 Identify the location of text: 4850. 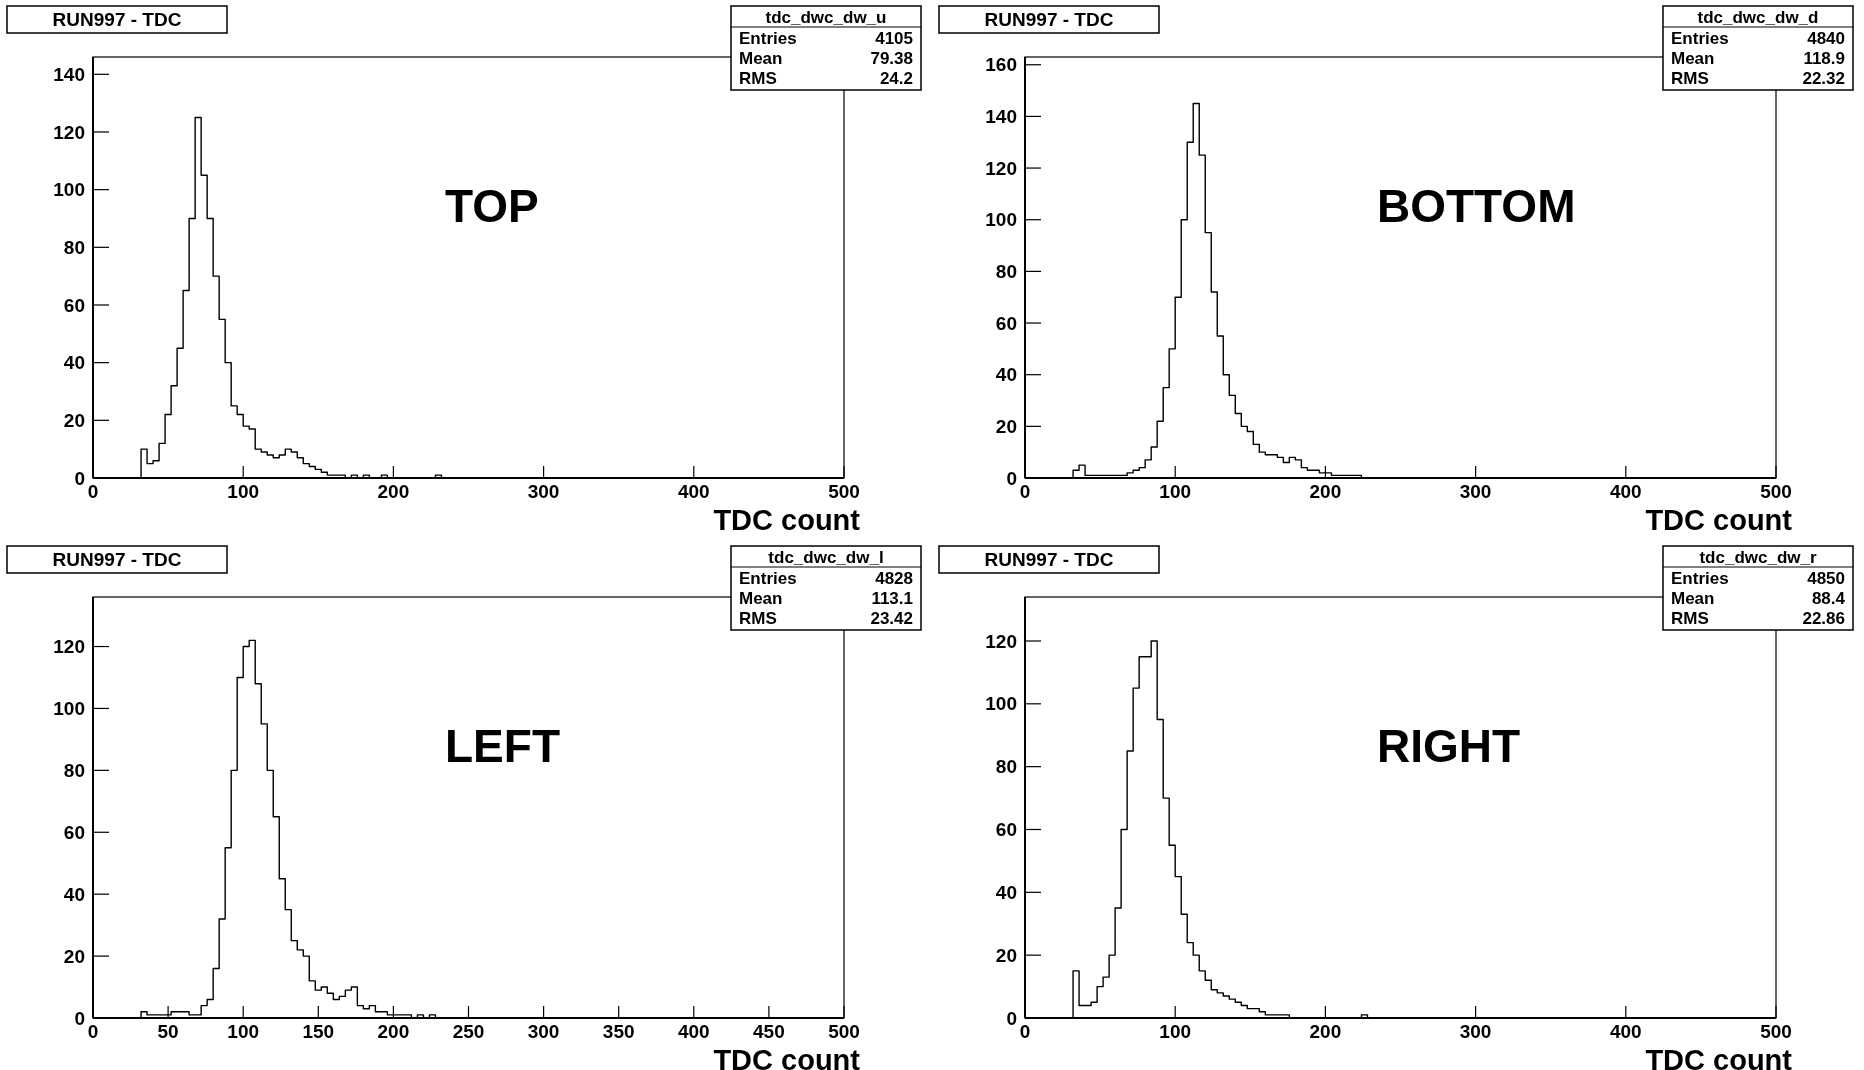
(1826, 578).